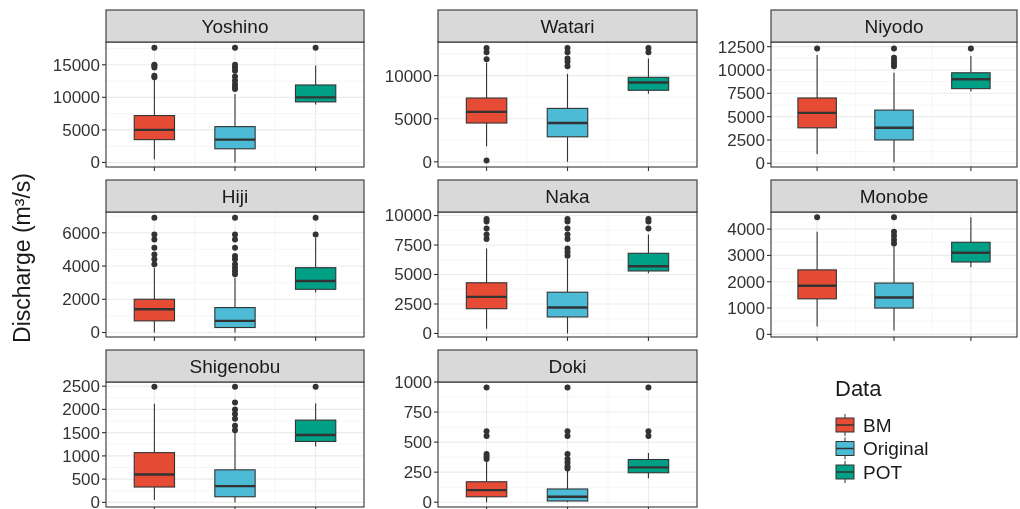 Image resolution: width=1020 pixels, height=509 pixels. Describe the element at coordinates (859, 388) in the screenshot. I see `legend-title: Data` at that location.